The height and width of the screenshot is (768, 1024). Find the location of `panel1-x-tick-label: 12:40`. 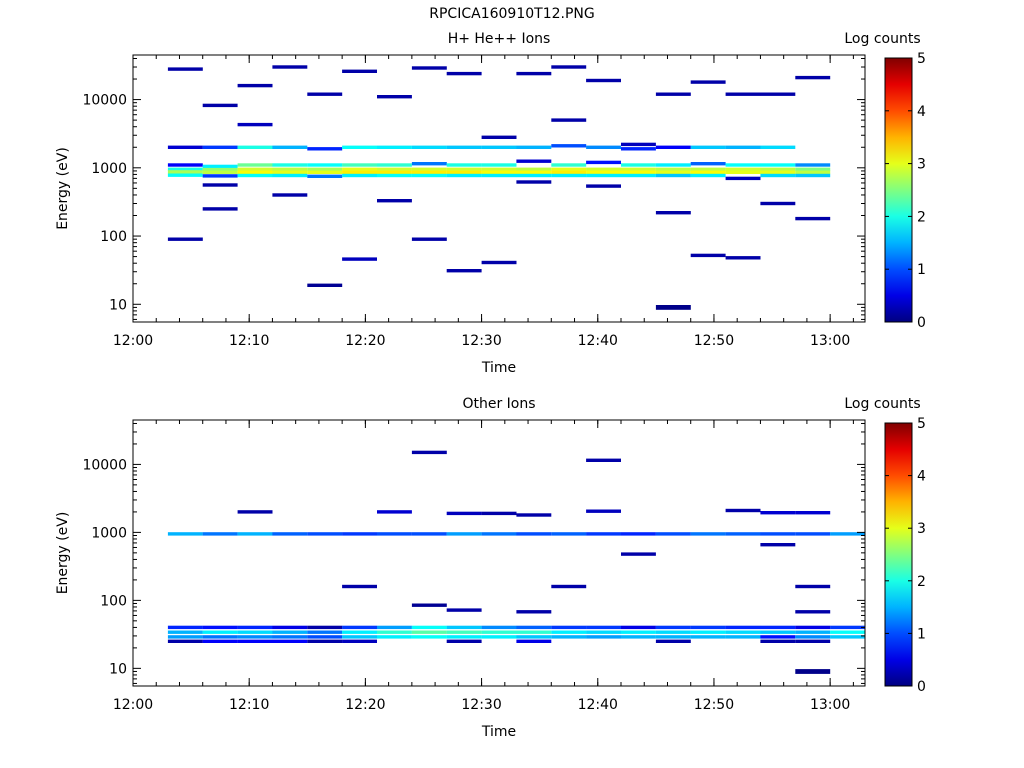

panel1-x-tick-label: 12:40 is located at coordinates (598, 341).